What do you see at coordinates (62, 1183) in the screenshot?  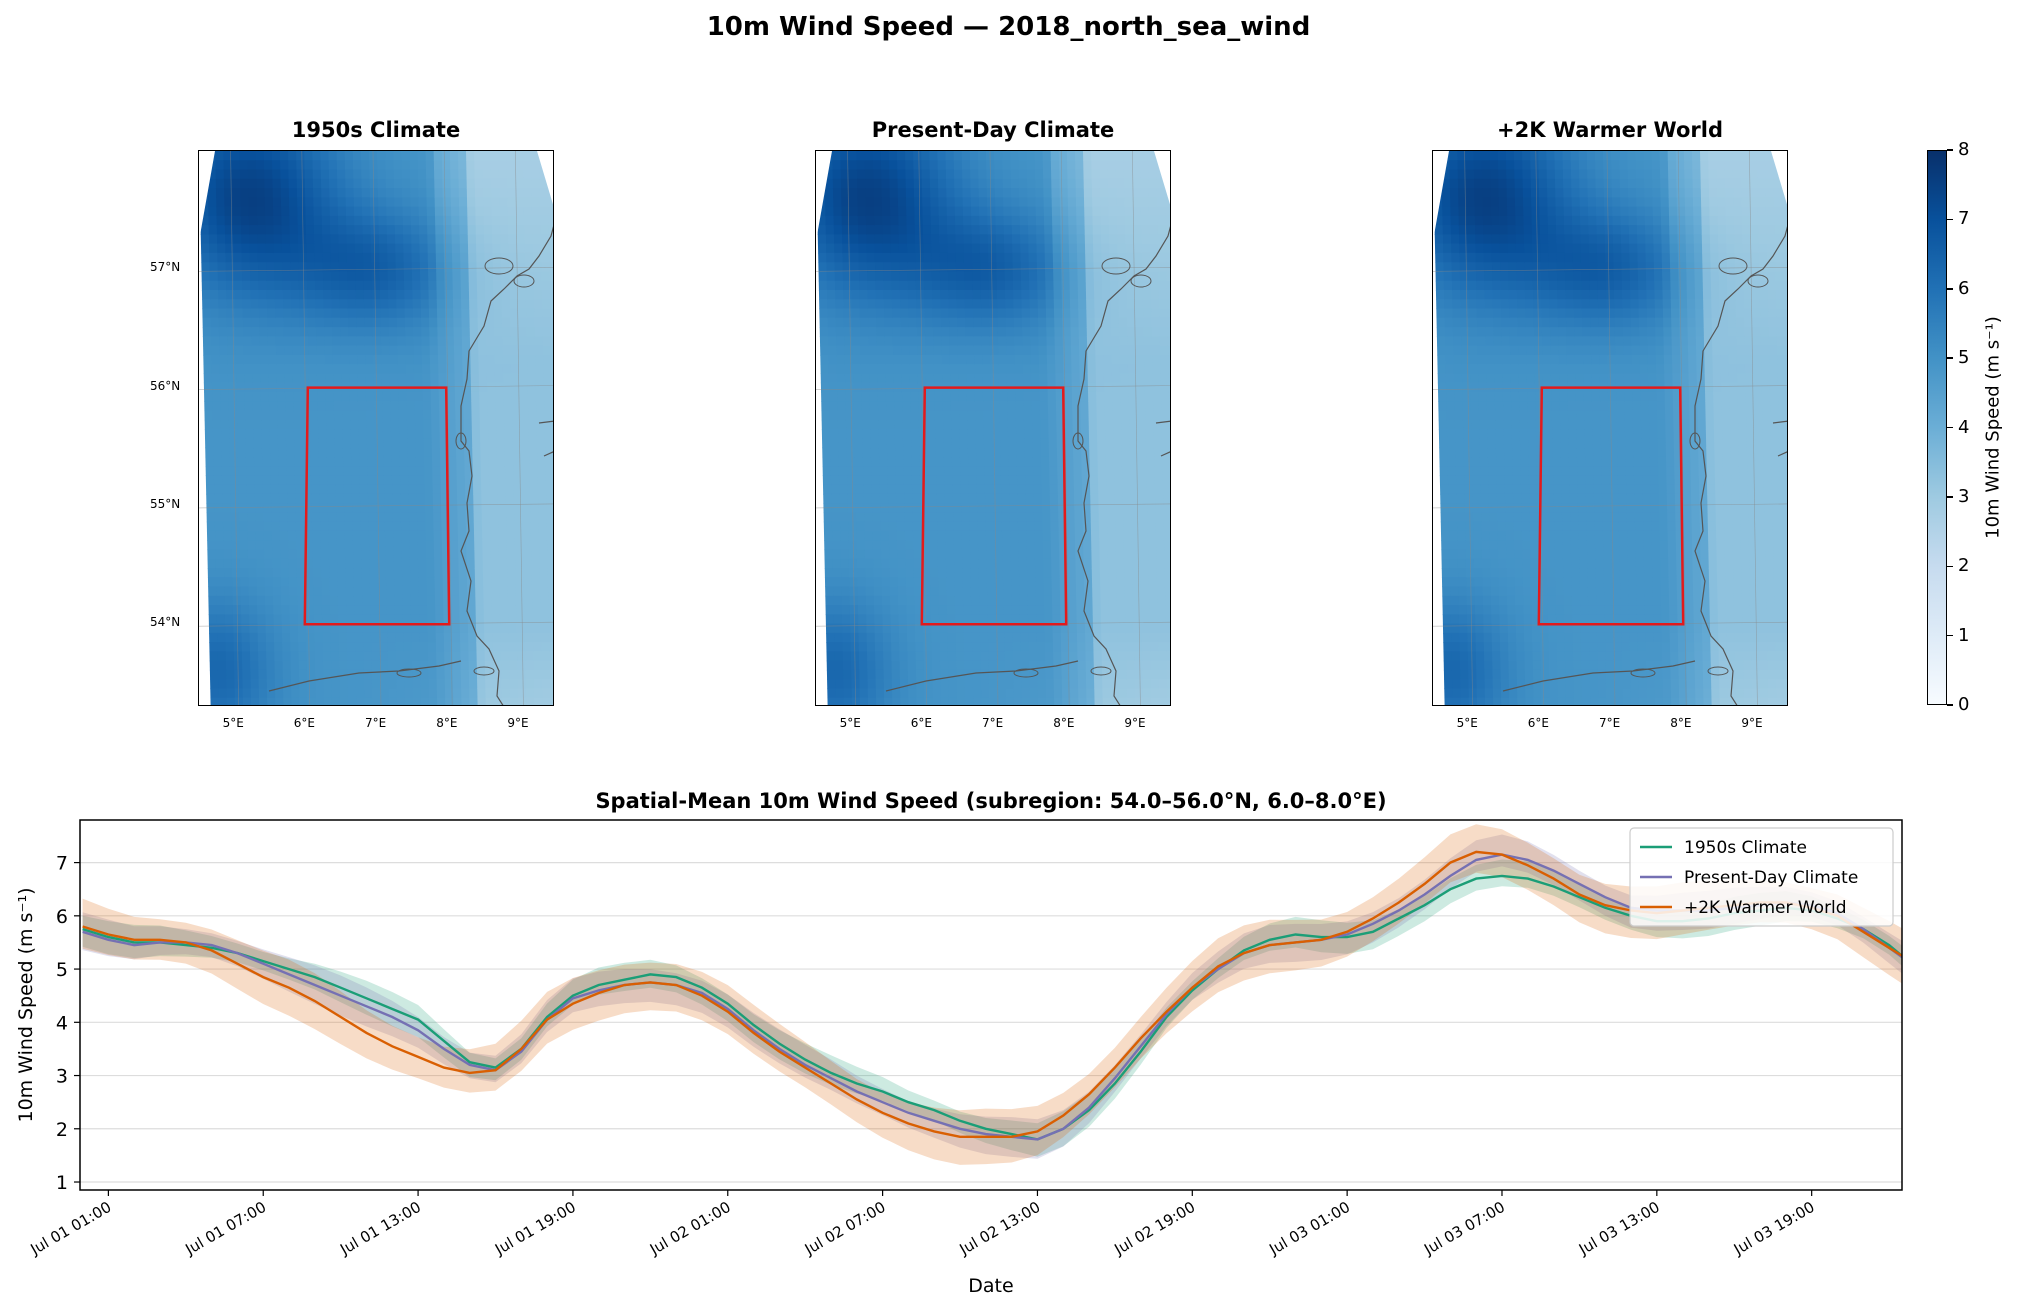 I see `y-tick-label: 1` at bounding box center [62, 1183].